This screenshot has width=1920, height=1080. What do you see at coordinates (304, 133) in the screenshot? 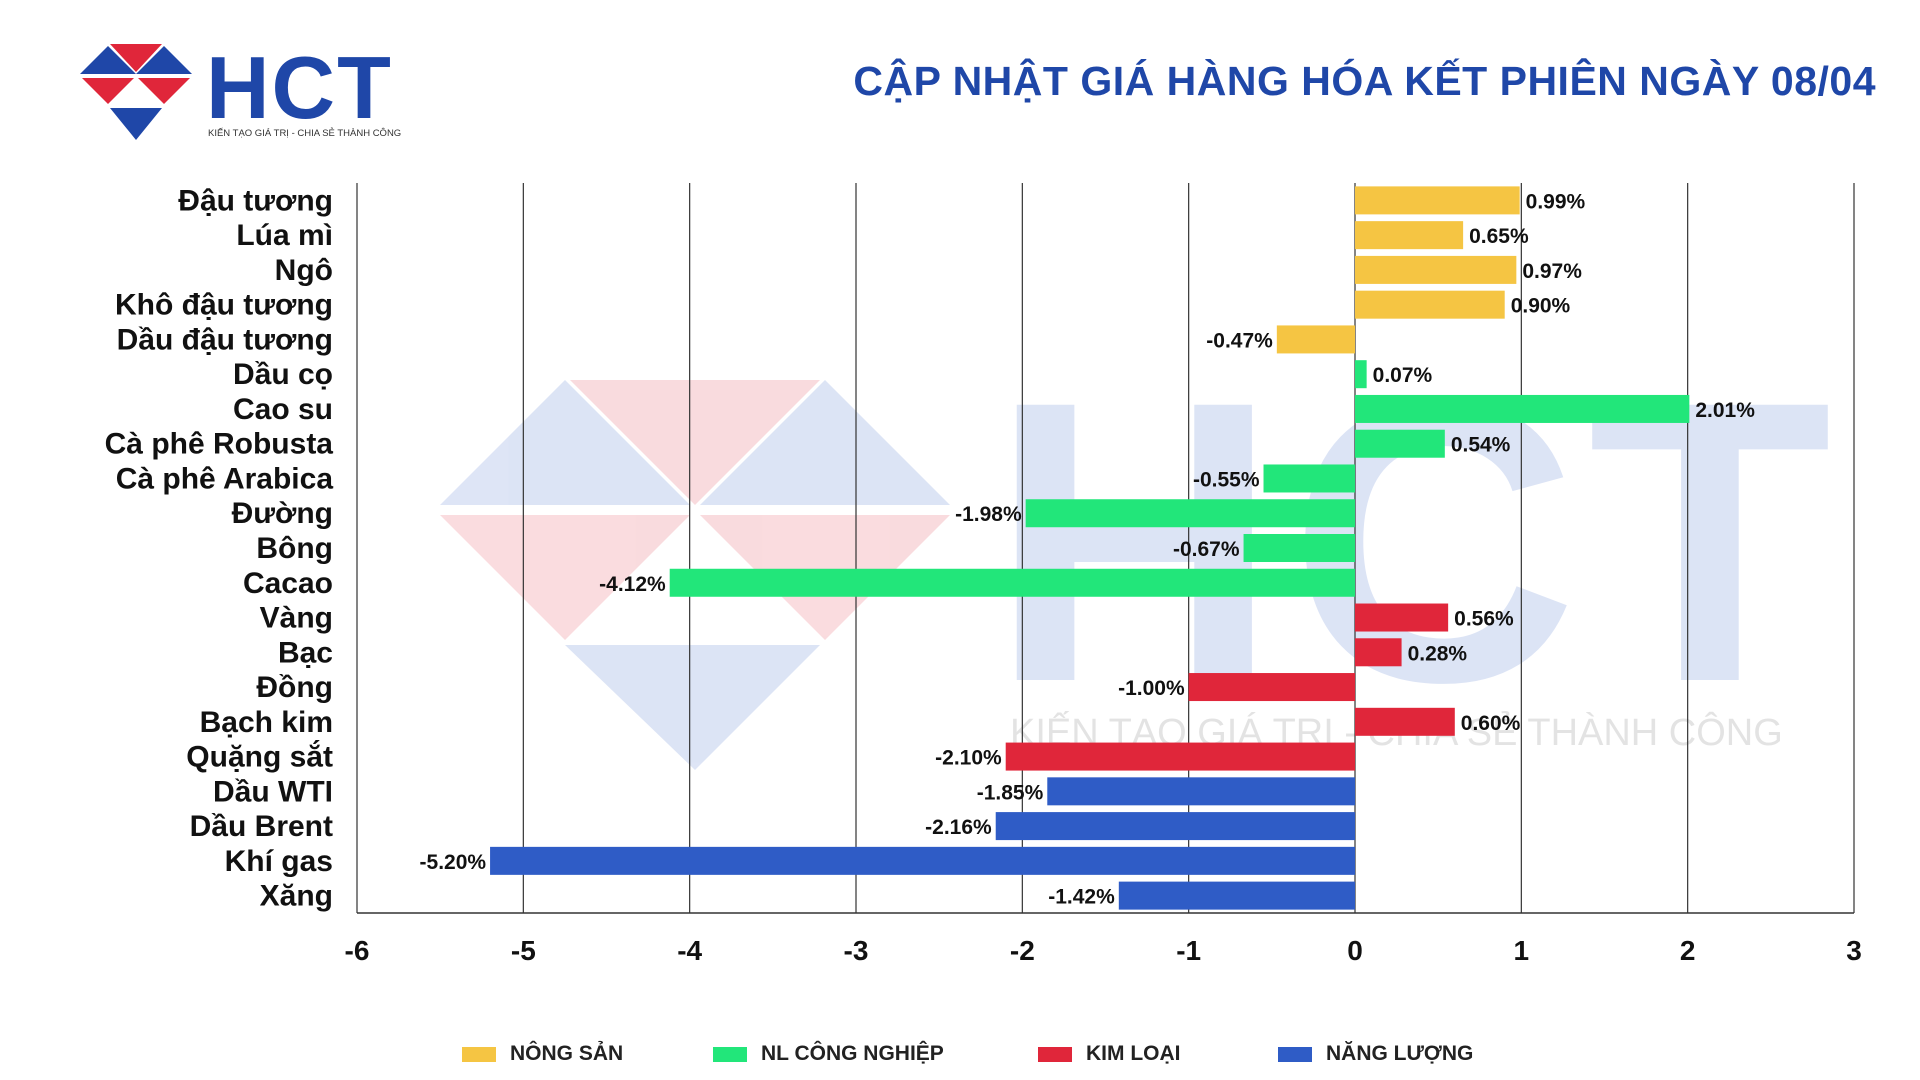
I see `logo-tagline: KIẾN TẠO GIÁ TRỊ - CHIA SẺ THÀNH CÔNG` at bounding box center [304, 133].